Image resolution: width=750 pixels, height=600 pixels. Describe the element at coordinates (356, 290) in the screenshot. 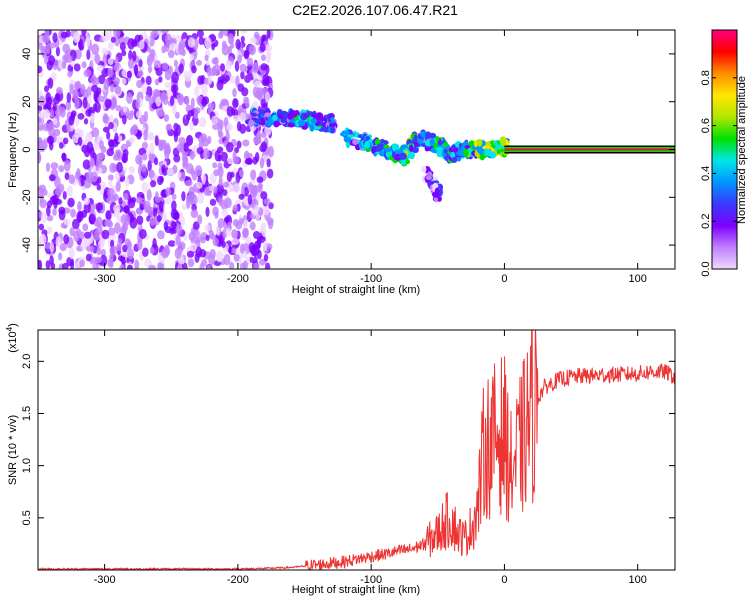

I see `spectrogram-xlabel: Height of straight line (km)` at that location.